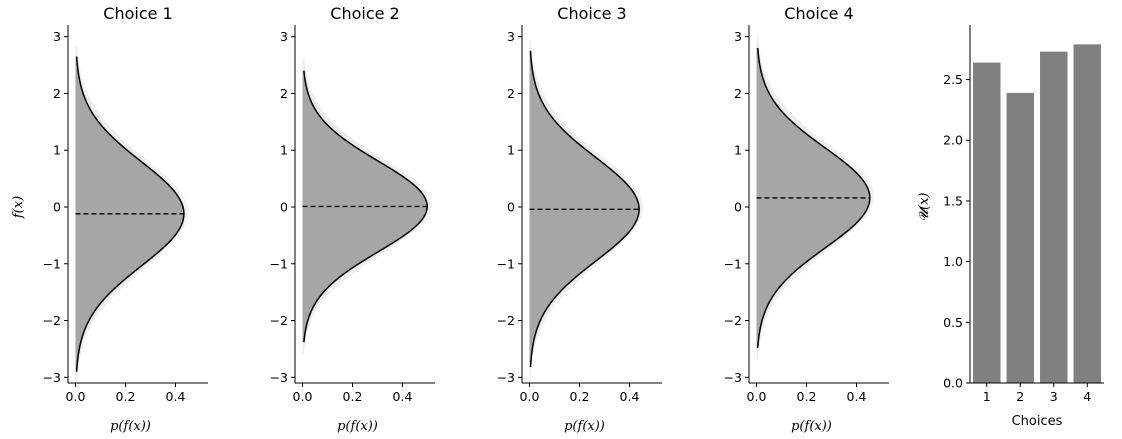  I want to click on x-tick-label: 2, so click(1020, 396).